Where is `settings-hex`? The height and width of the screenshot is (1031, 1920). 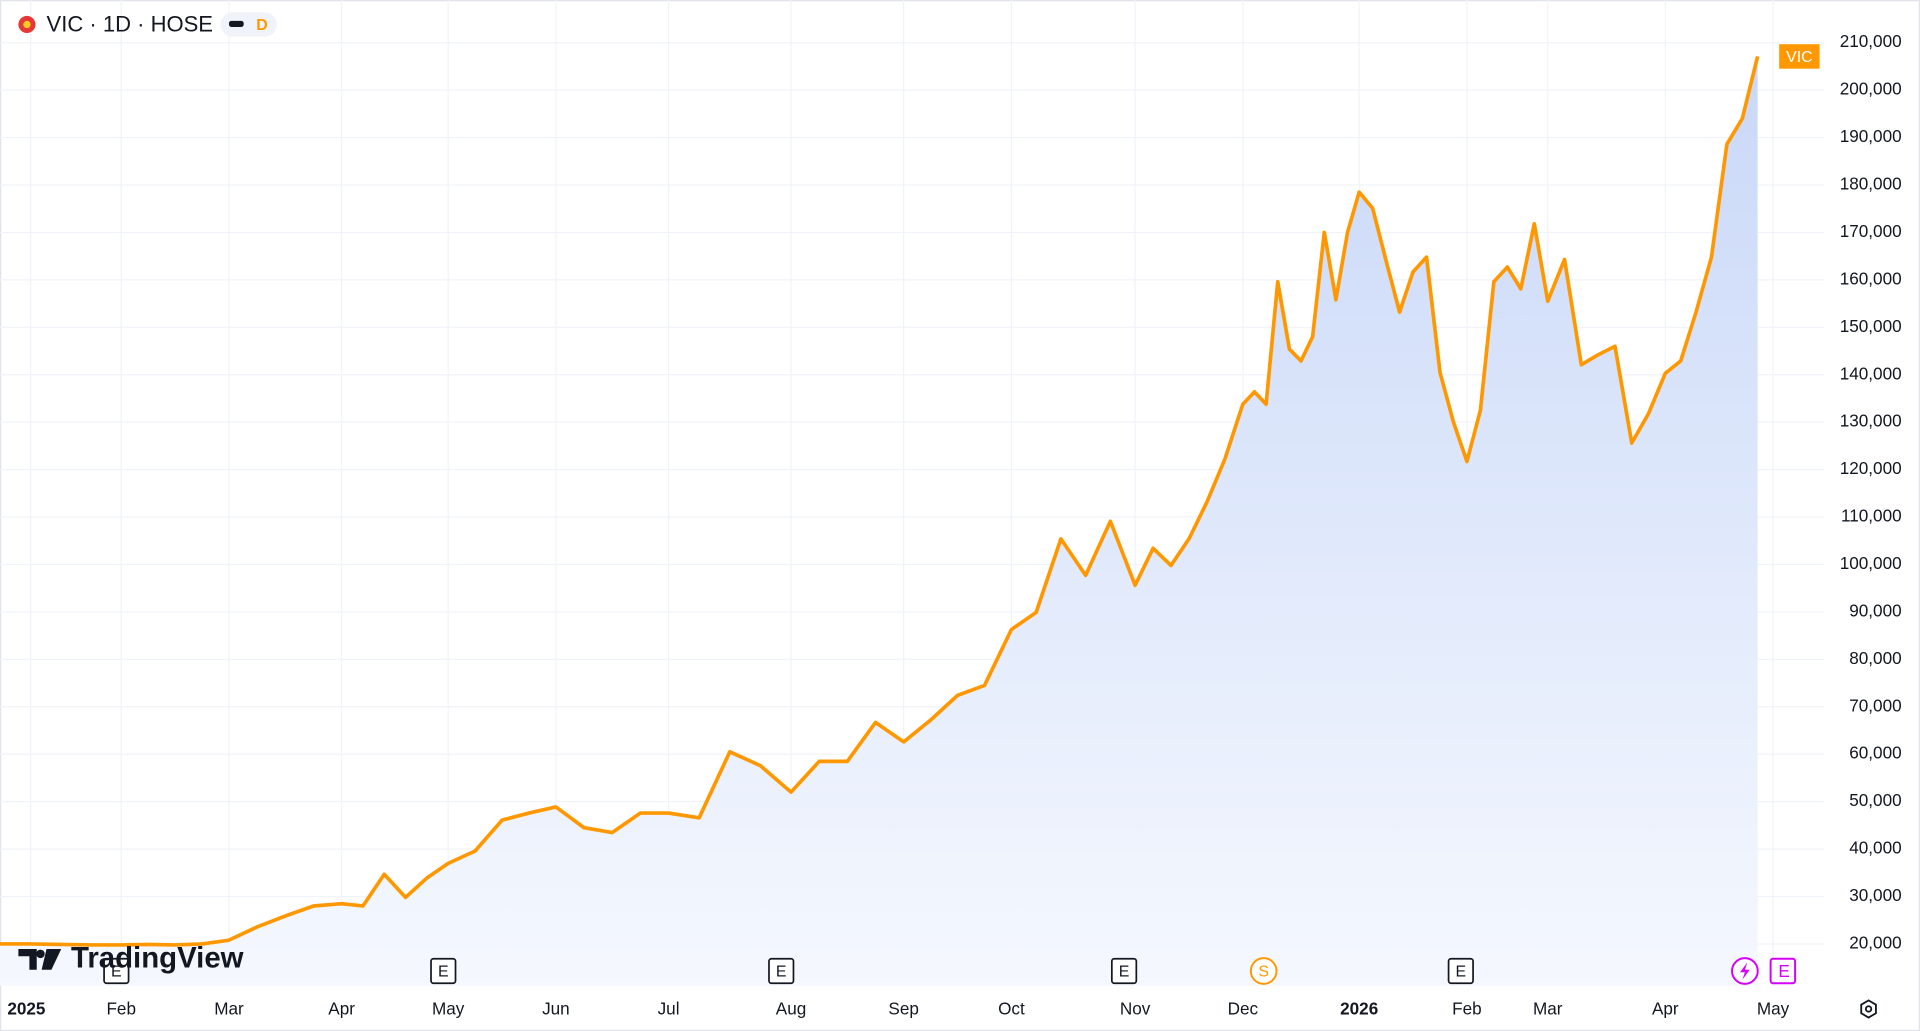 settings-hex is located at coordinates (1868, 1009).